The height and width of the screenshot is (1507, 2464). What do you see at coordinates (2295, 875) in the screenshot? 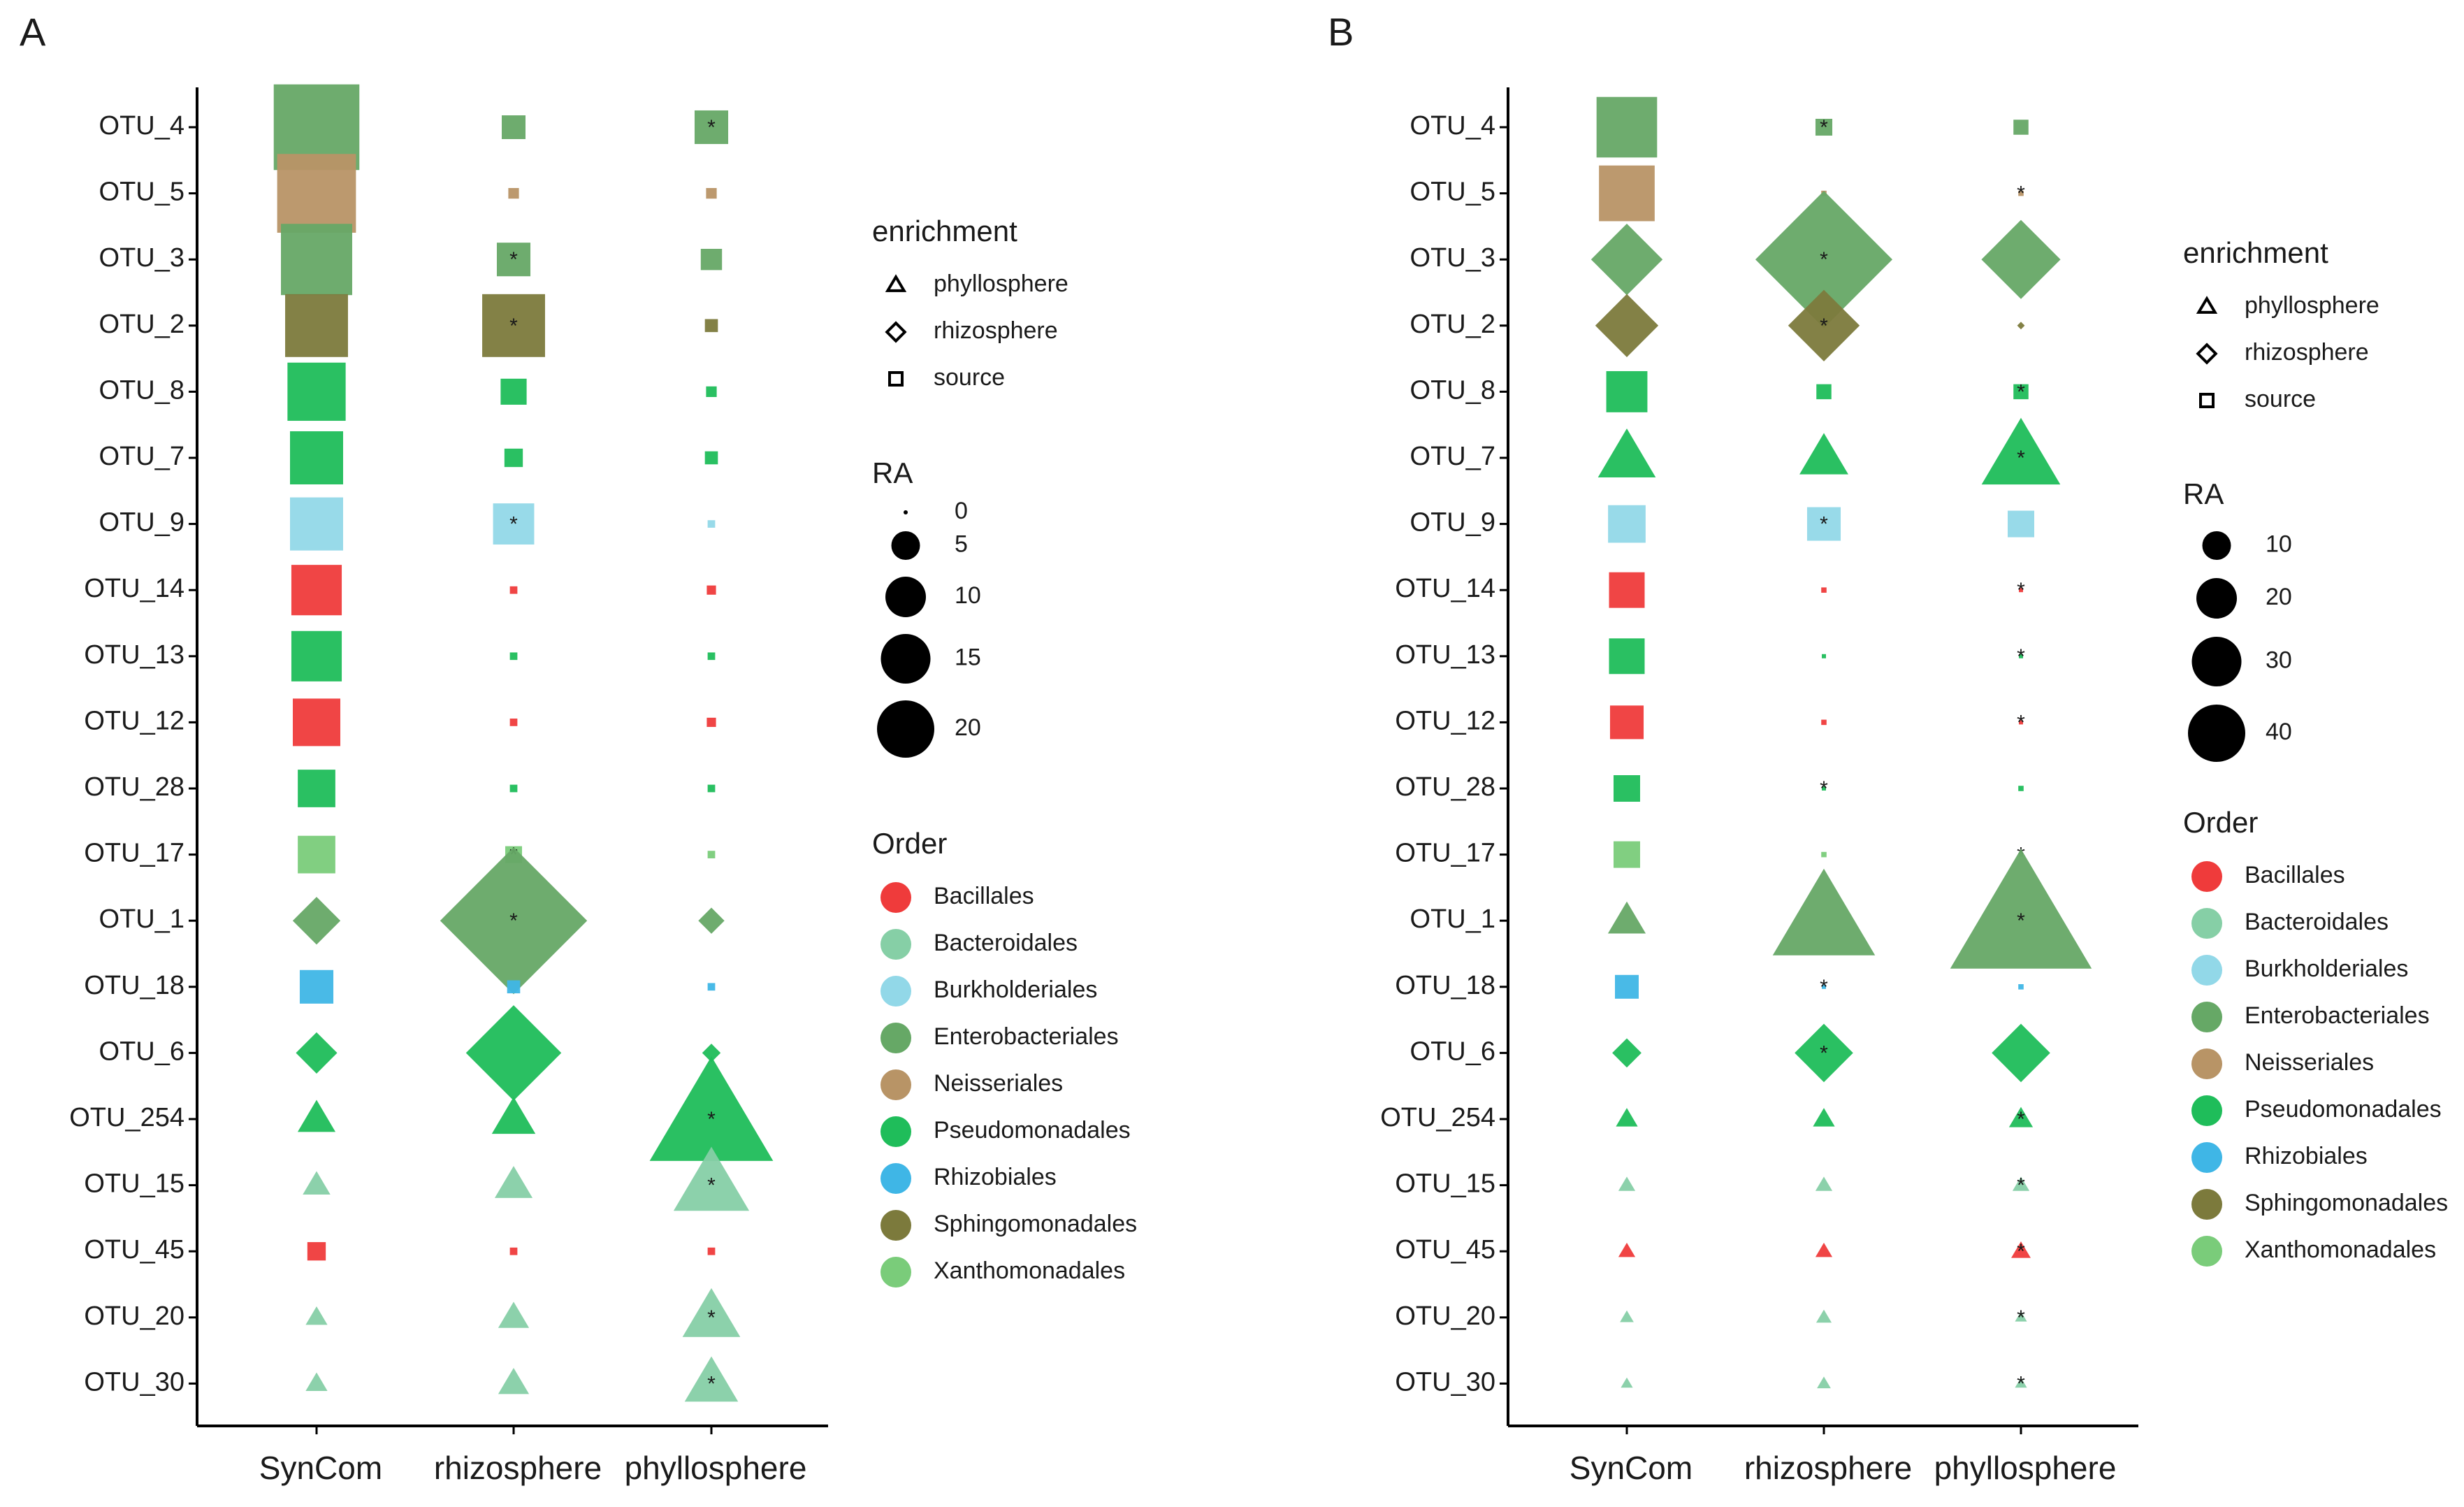
I see `order-legend-label: Bacillales` at bounding box center [2295, 875].